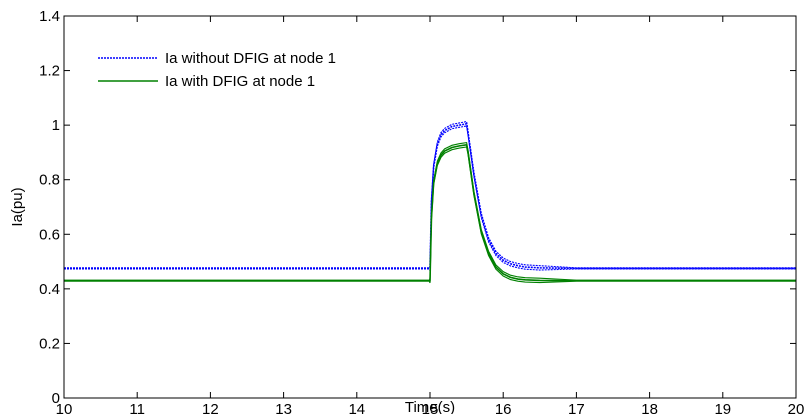 Image resolution: width=809 pixels, height=414 pixels. What do you see at coordinates (56, 398) in the screenshot?
I see `y-tick-label: 0` at bounding box center [56, 398].